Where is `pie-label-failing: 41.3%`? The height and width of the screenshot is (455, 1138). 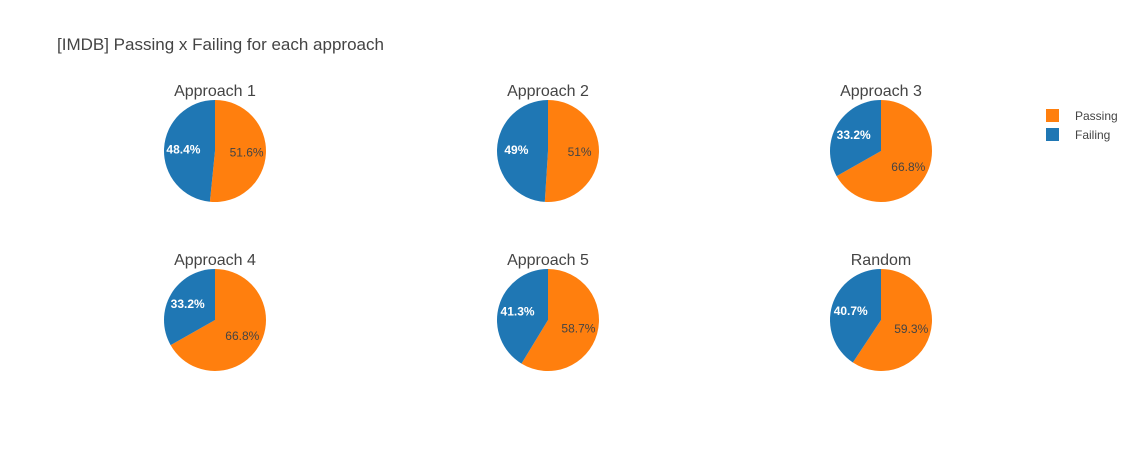
pie-label-failing: 41.3% is located at coordinates (518, 311).